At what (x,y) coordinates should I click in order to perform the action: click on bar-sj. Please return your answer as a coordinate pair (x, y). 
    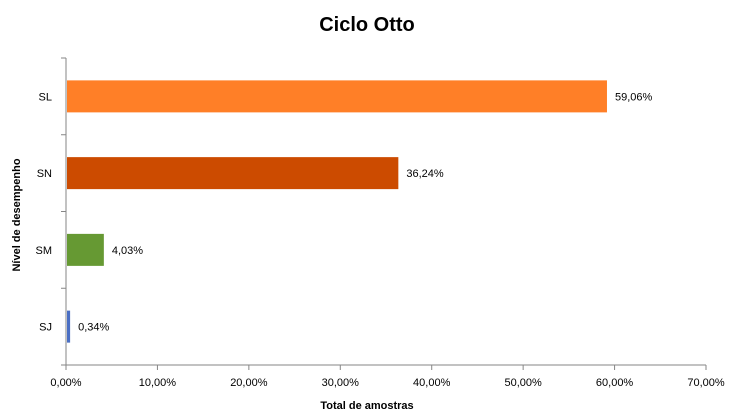
    Looking at the image, I should click on (69, 326).